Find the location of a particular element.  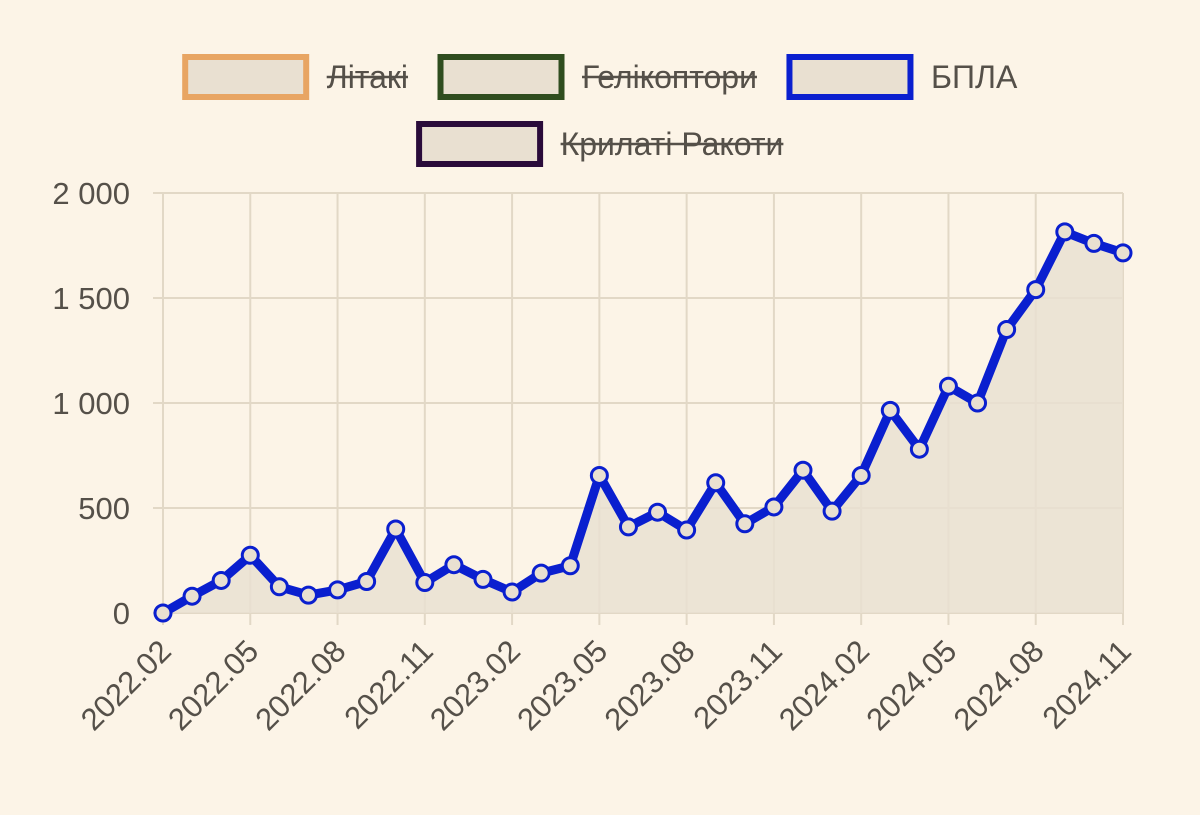

y-axis: 0 500 1 000 1 500 2 000 is located at coordinates (91, 403).